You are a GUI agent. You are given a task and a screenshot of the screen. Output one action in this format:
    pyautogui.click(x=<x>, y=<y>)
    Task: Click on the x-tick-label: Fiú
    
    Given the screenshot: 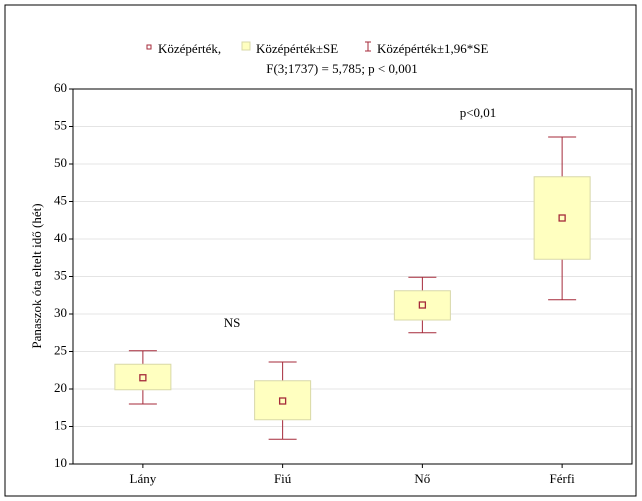 What is the action you would take?
    pyautogui.click(x=283, y=478)
    